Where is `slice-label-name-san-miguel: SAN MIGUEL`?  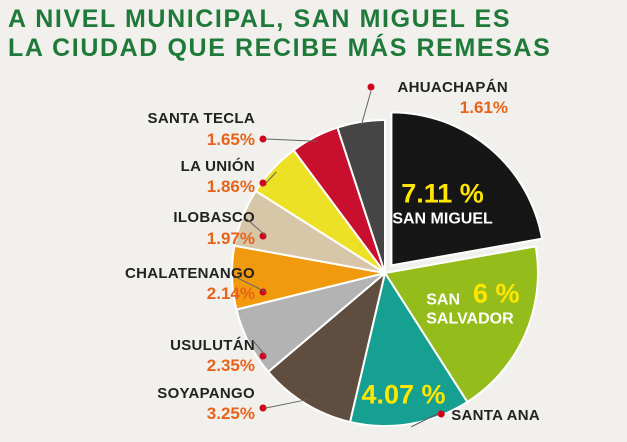 slice-label-name-san-miguel: SAN MIGUEL is located at coordinates (442, 218).